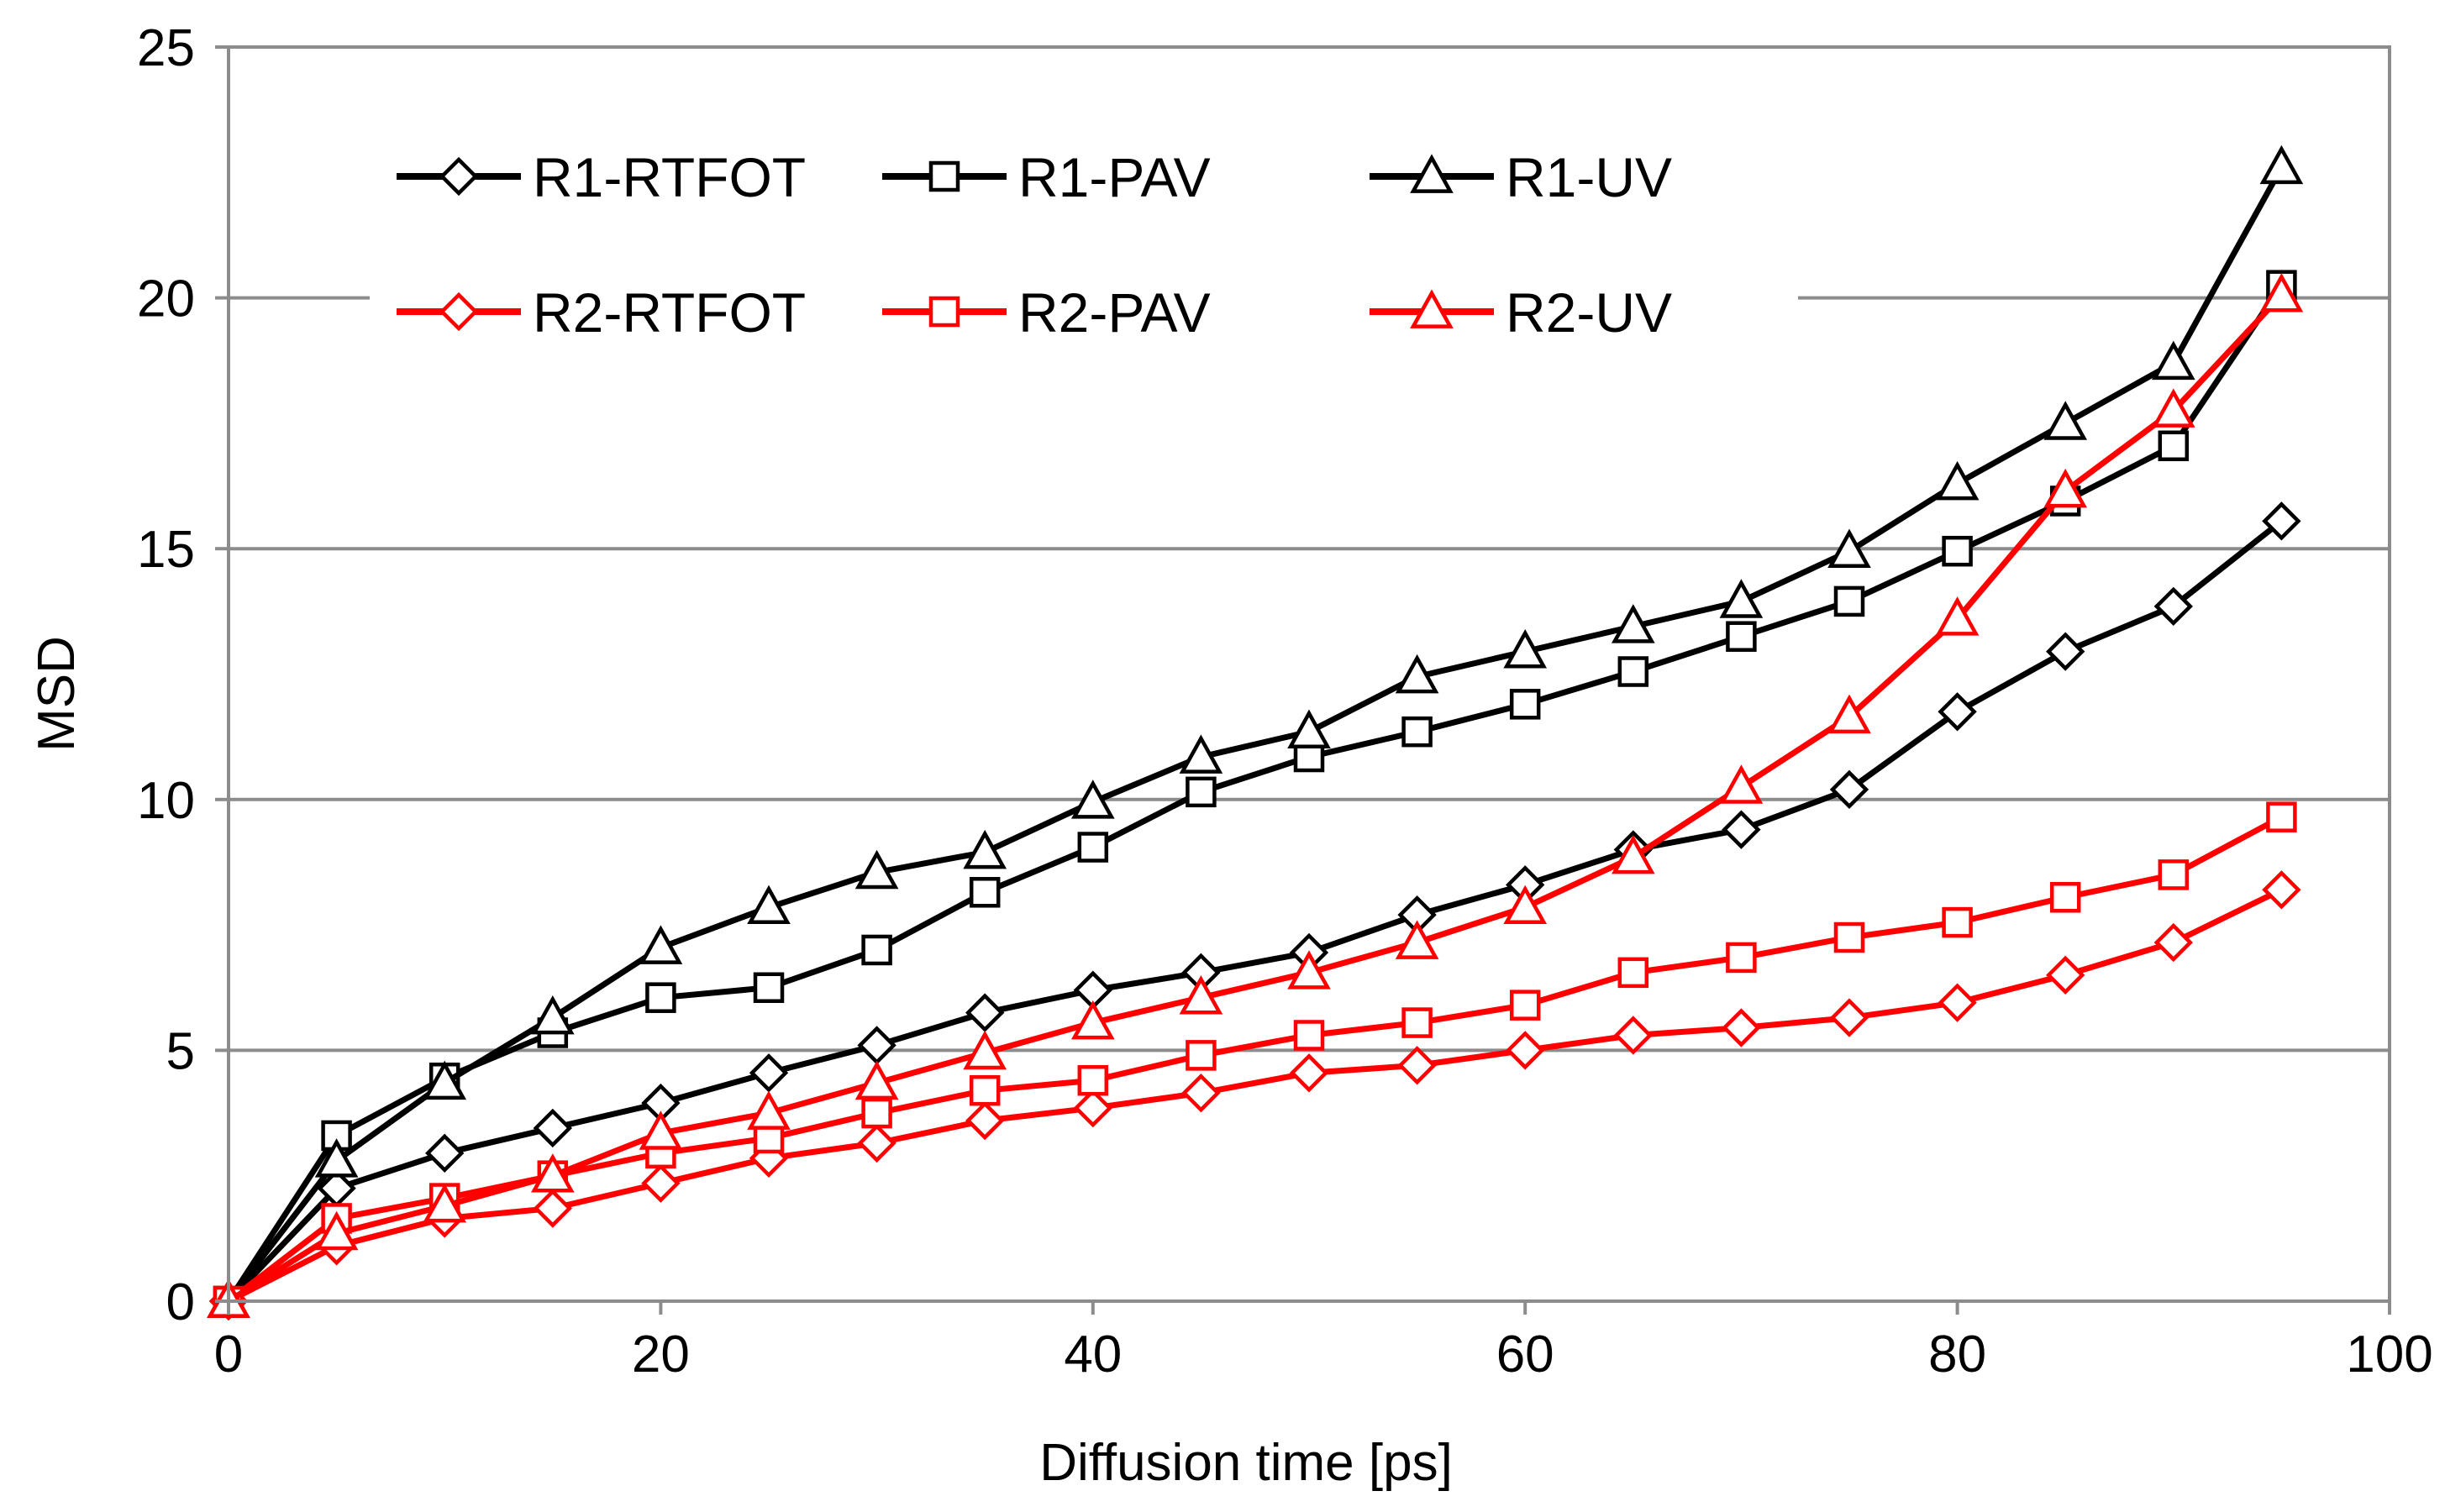  I want to click on legend-item-R1-UV: R1-UV, so click(1521, 177).